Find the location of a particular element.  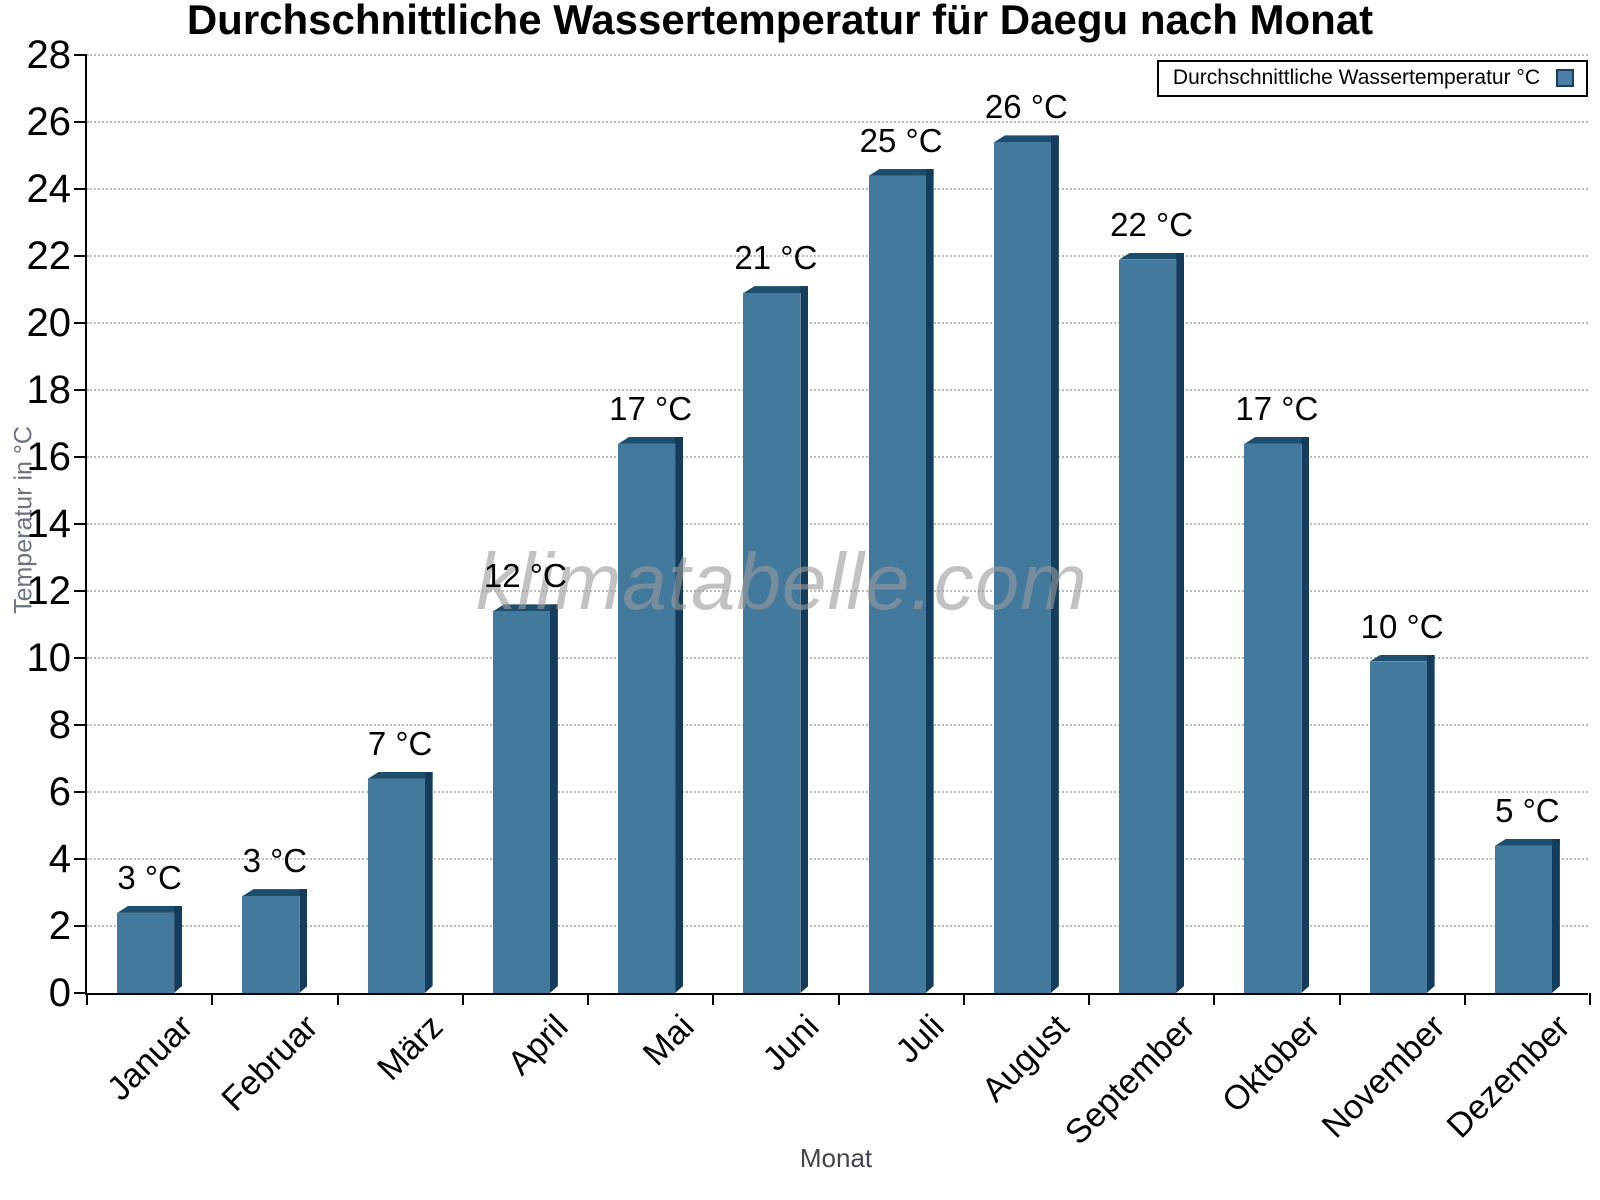

y-tick-label: 4 is located at coordinates (59, 859).